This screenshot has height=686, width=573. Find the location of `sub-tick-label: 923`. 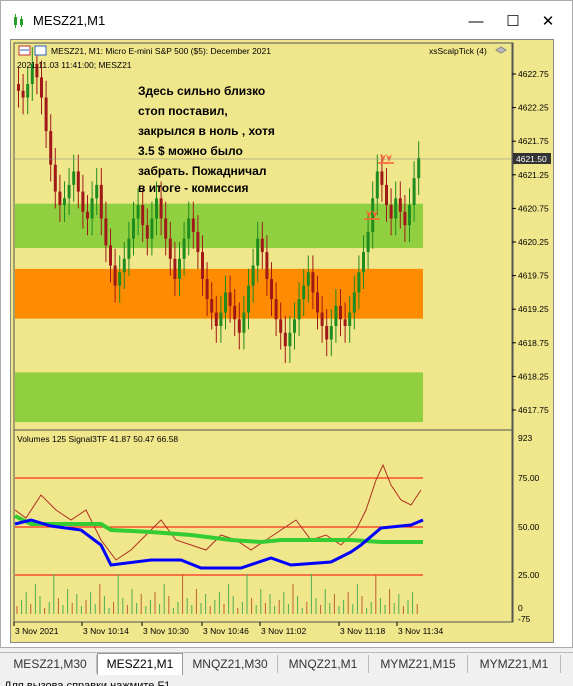

sub-tick-label: 923 is located at coordinates (525, 438).